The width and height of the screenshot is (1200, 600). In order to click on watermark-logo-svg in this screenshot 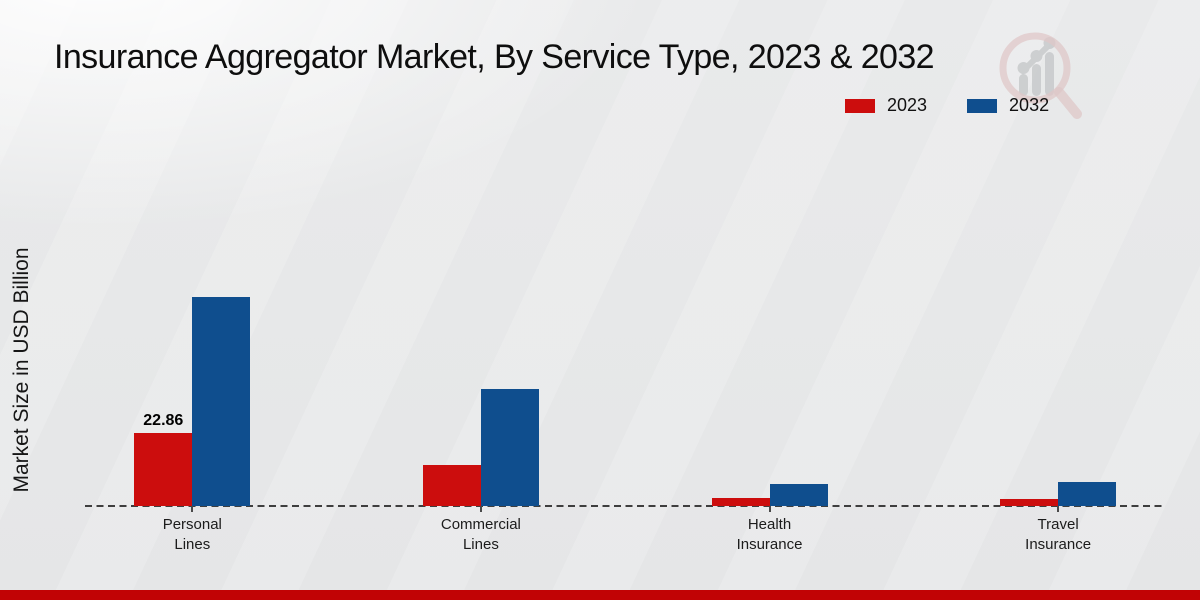, I will do `click(1040, 75)`.